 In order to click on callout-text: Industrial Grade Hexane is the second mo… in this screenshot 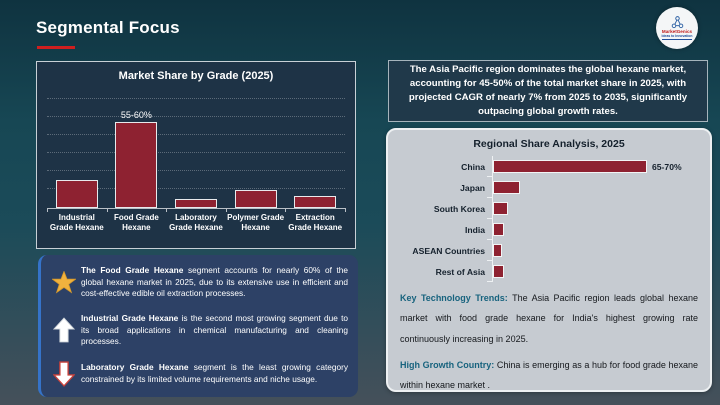, I will do `click(214, 330)`.